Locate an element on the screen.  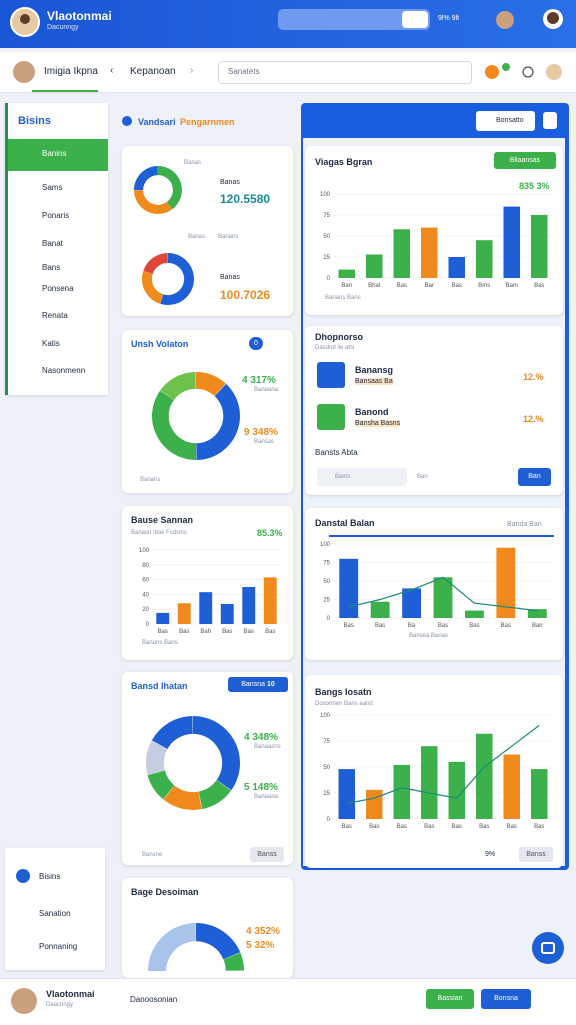
sidebar-item: Nasonmenn is located at coordinates (64, 370).